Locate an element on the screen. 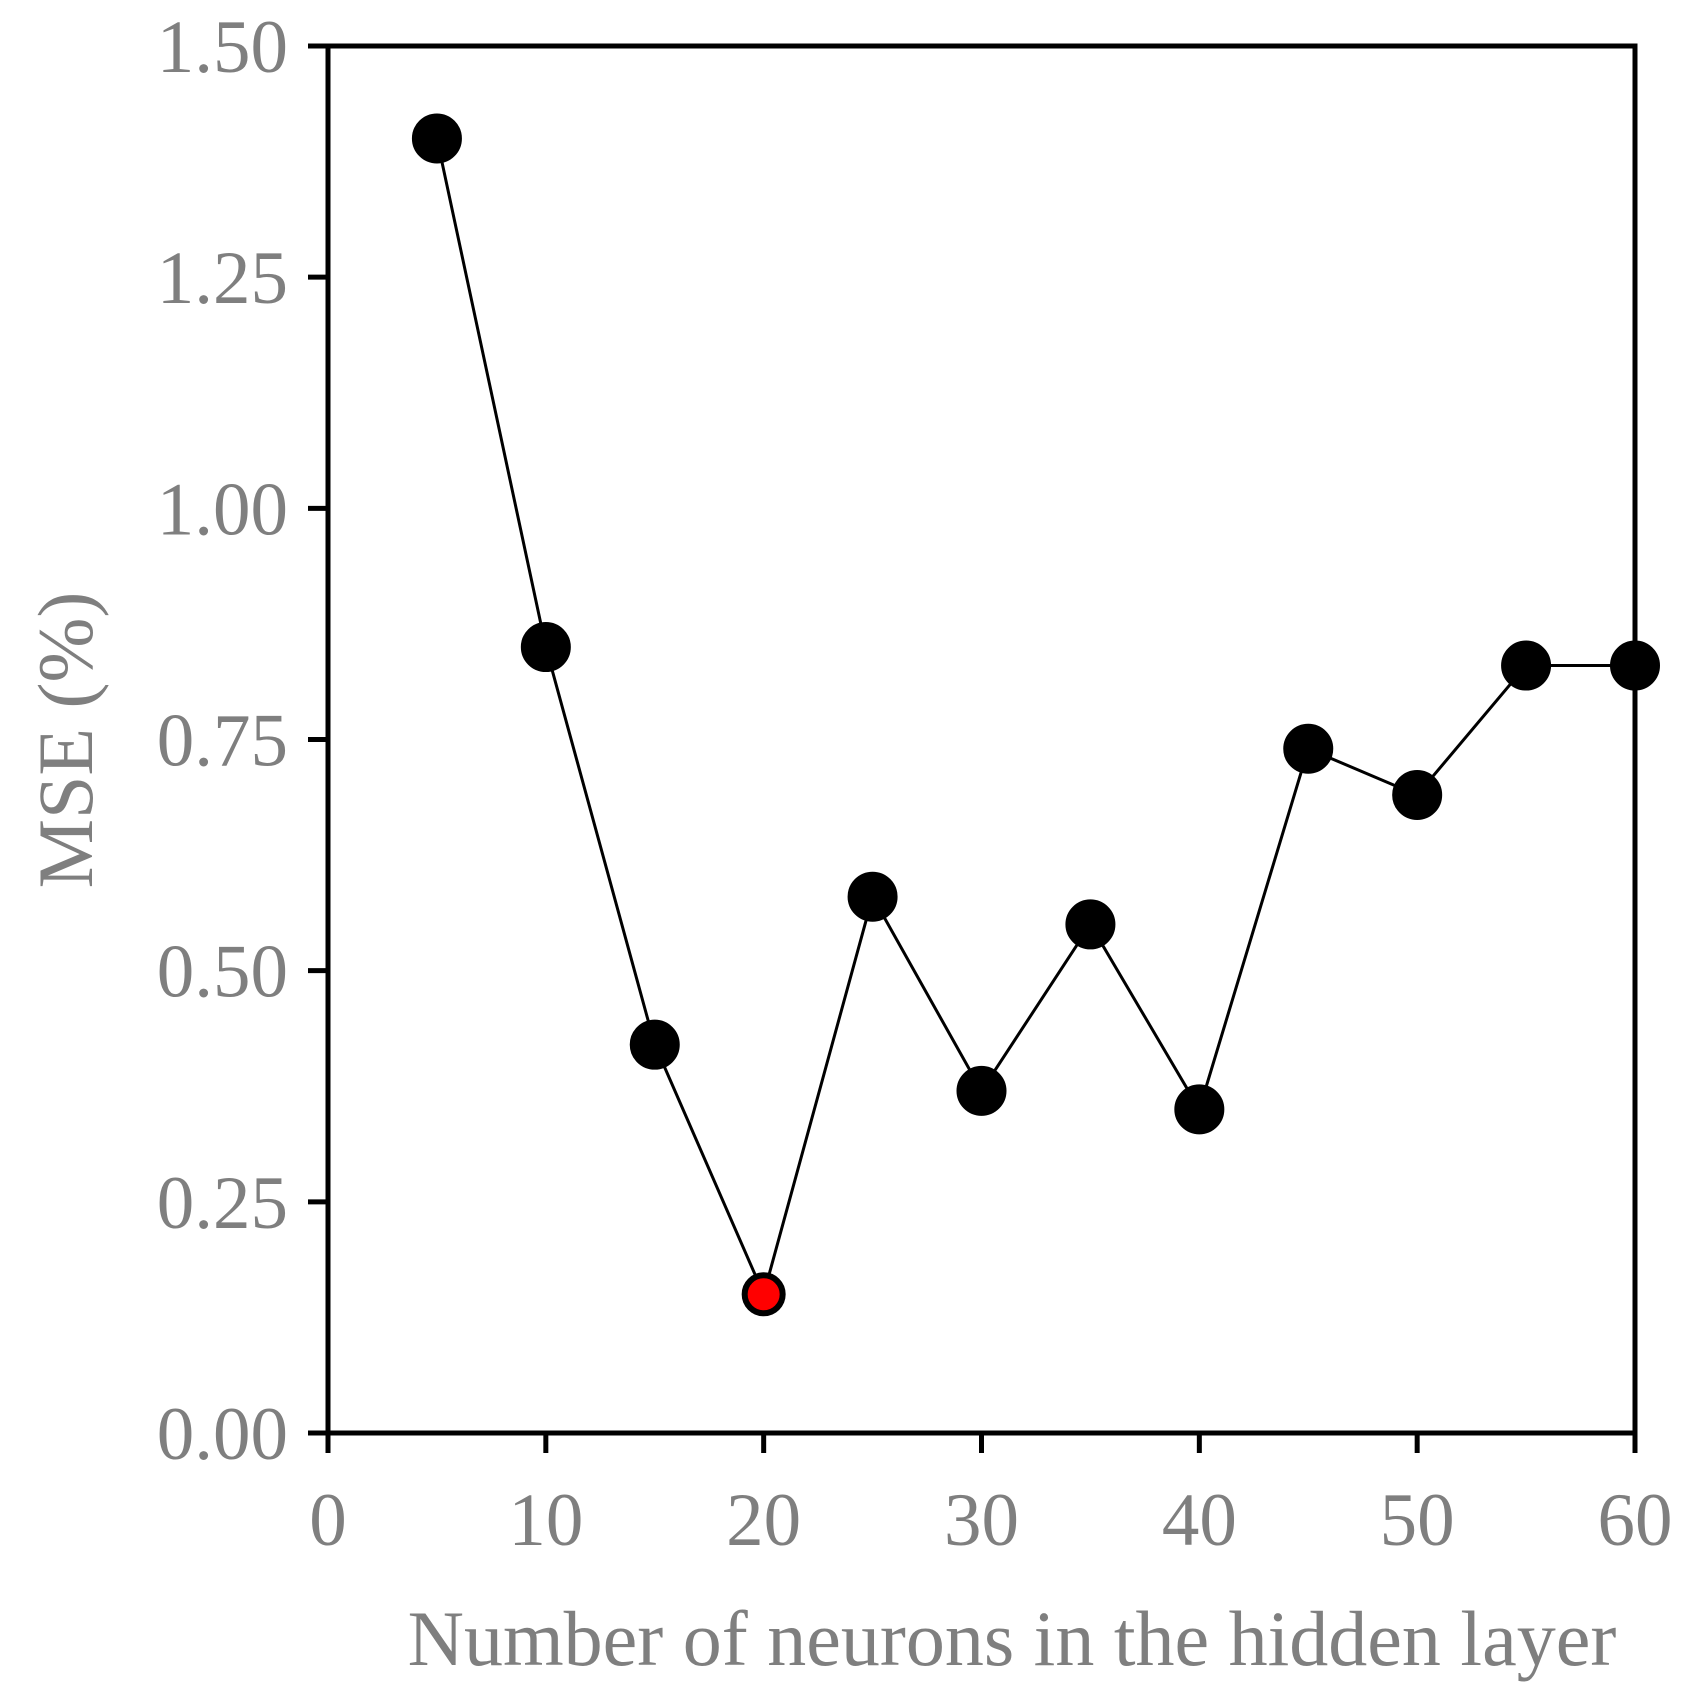 Image resolution: width=1686 pixels, height=1694 pixels. y-tick-label: 1.25 is located at coordinates (222, 278).